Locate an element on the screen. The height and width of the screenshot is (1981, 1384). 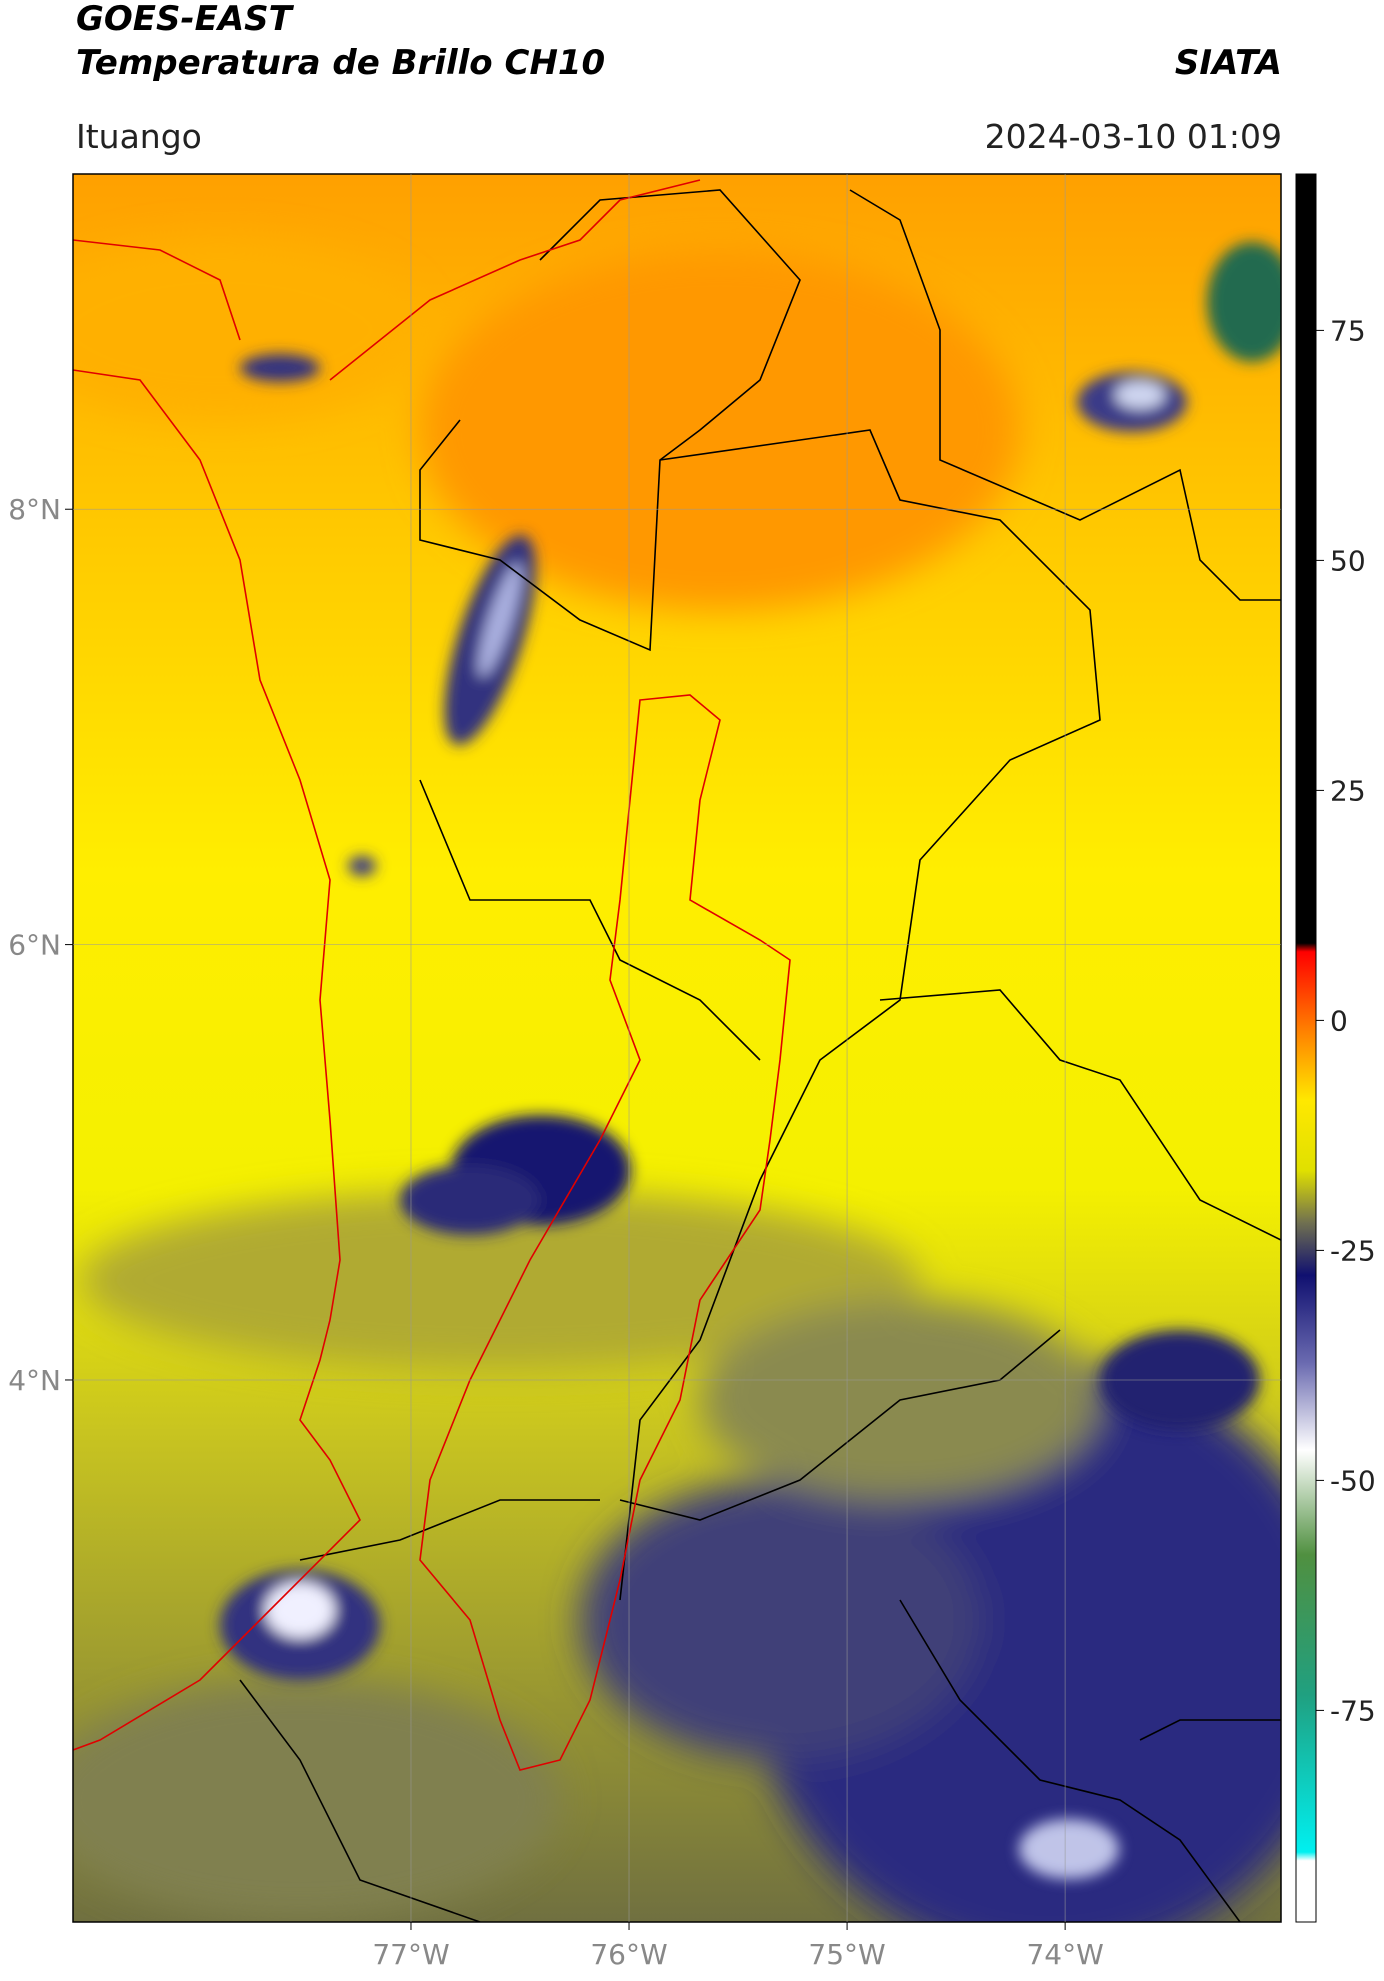
source: SIATA is located at coordinates (1228, 63).